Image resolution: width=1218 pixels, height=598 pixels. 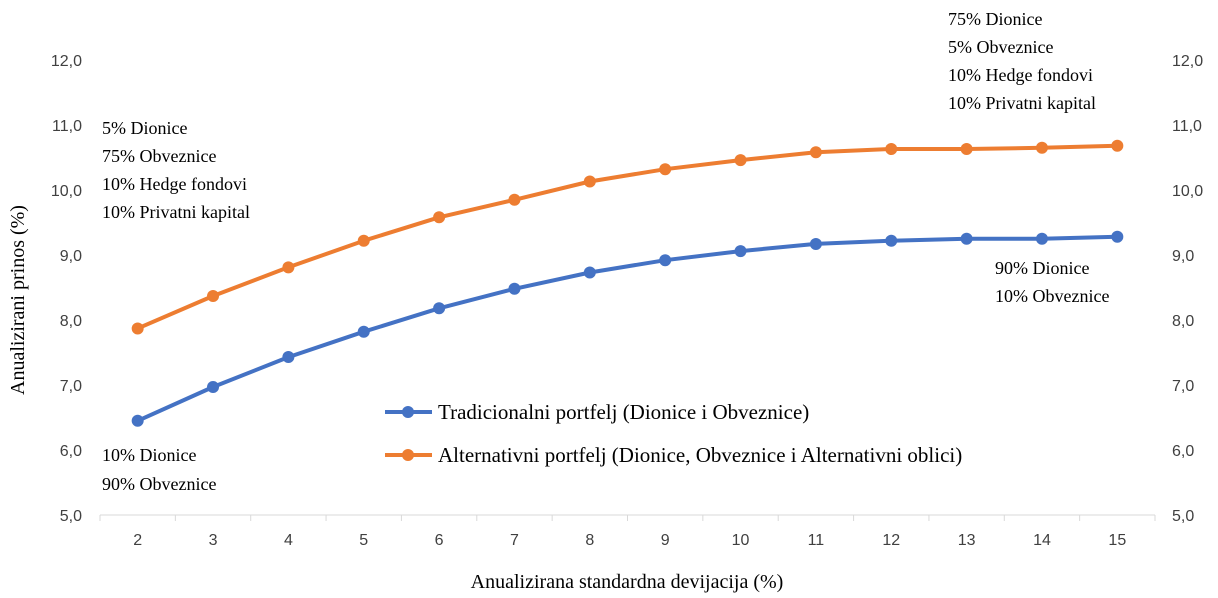 What do you see at coordinates (71, 516) in the screenshot?
I see `y-tick-label-left: 5,0` at bounding box center [71, 516].